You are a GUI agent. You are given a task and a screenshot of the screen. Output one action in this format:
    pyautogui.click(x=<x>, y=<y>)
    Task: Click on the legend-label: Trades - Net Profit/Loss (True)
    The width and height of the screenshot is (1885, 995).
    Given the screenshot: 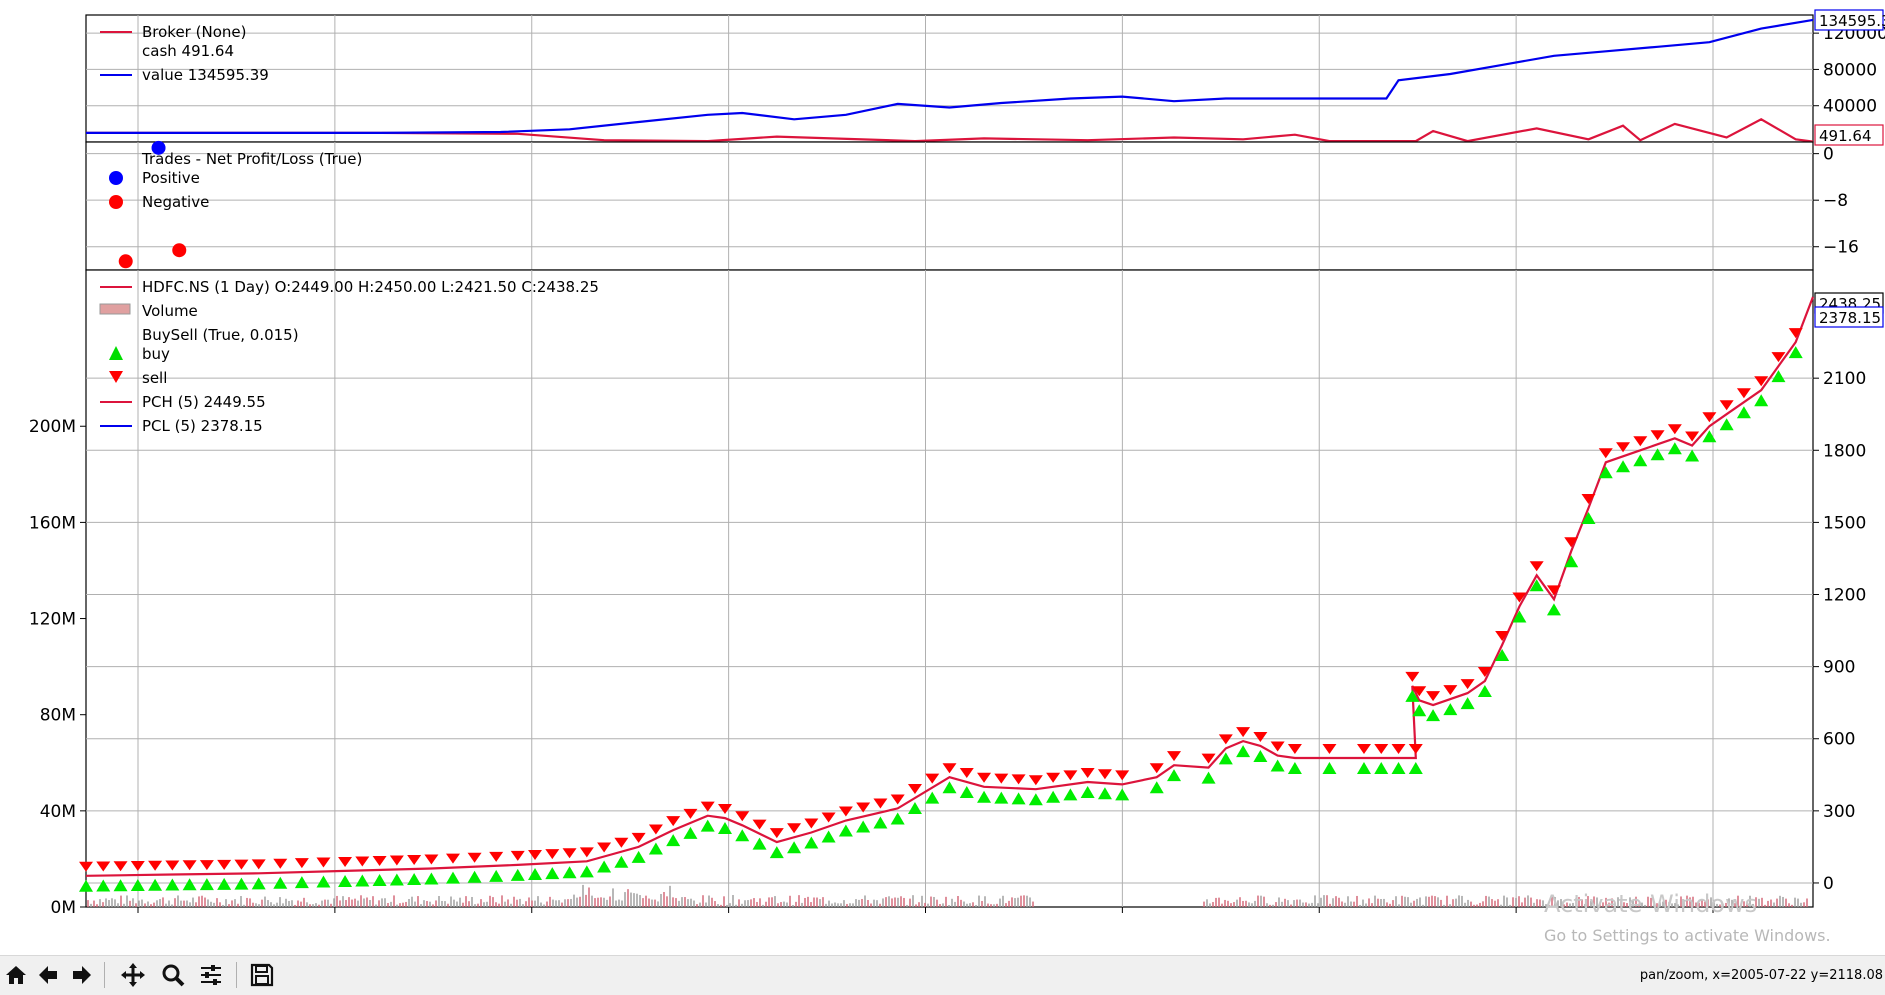 What is the action you would take?
    pyautogui.click(x=251, y=159)
    